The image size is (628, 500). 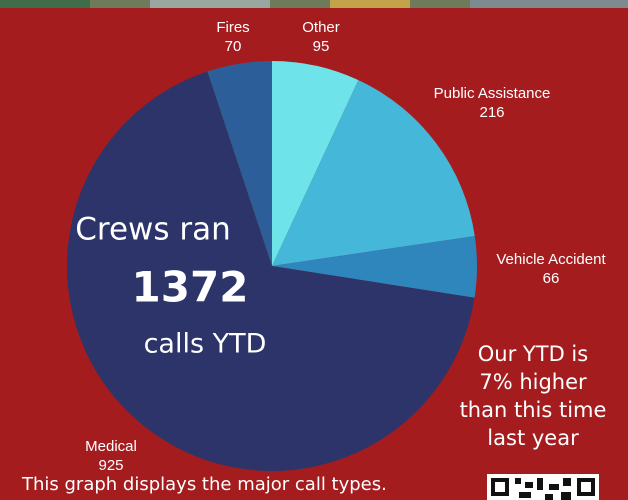 I want to click on center-text: calls YTD, so click(x=205, y=344).